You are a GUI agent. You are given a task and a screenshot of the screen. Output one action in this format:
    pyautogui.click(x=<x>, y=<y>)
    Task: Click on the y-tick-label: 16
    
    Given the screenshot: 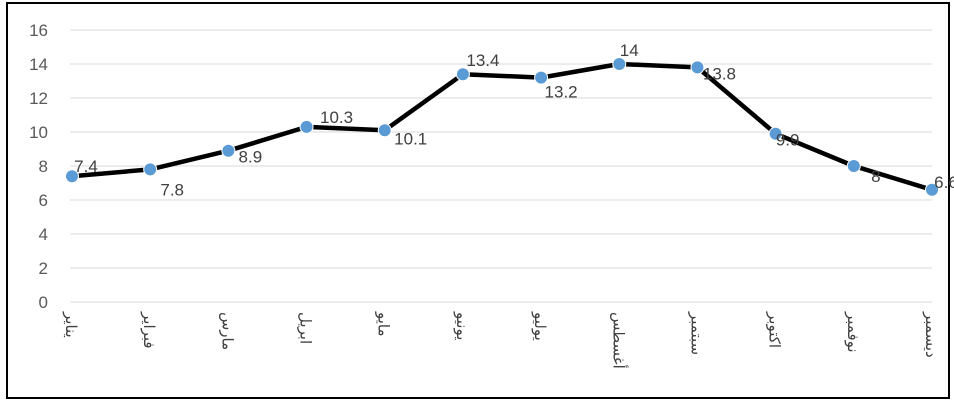 What is the action you would take?
    pyautogui.click(x=38, y=30)
    